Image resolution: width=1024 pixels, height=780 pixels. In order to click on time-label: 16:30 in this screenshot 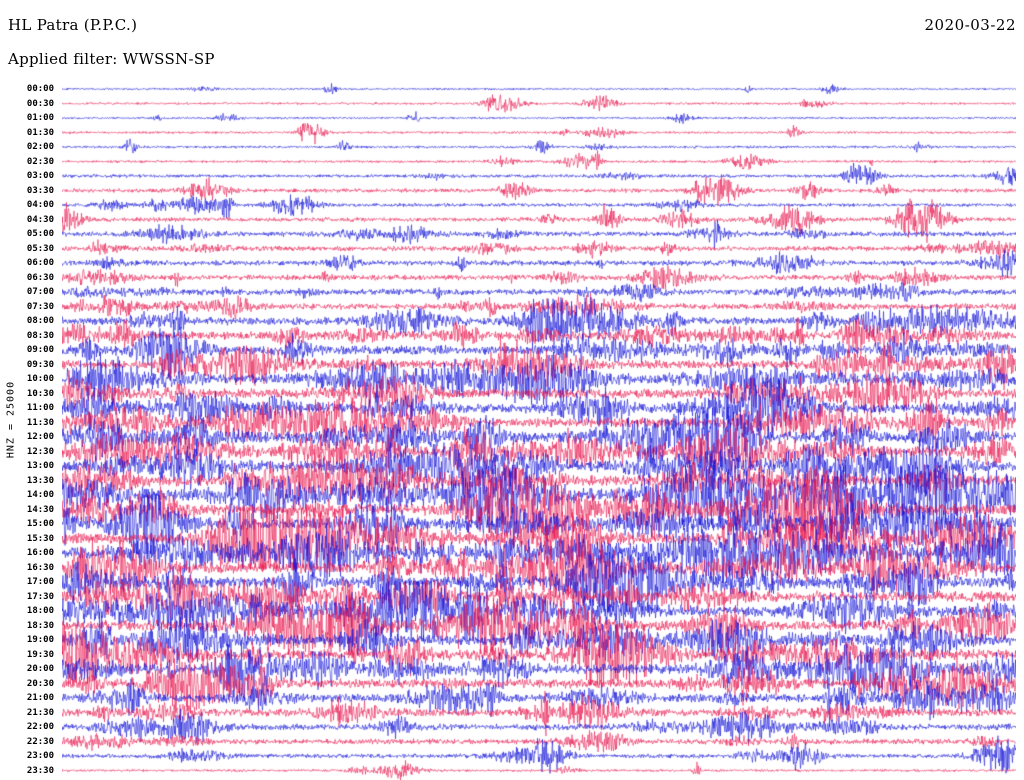, I will do `click(40, 567)`.